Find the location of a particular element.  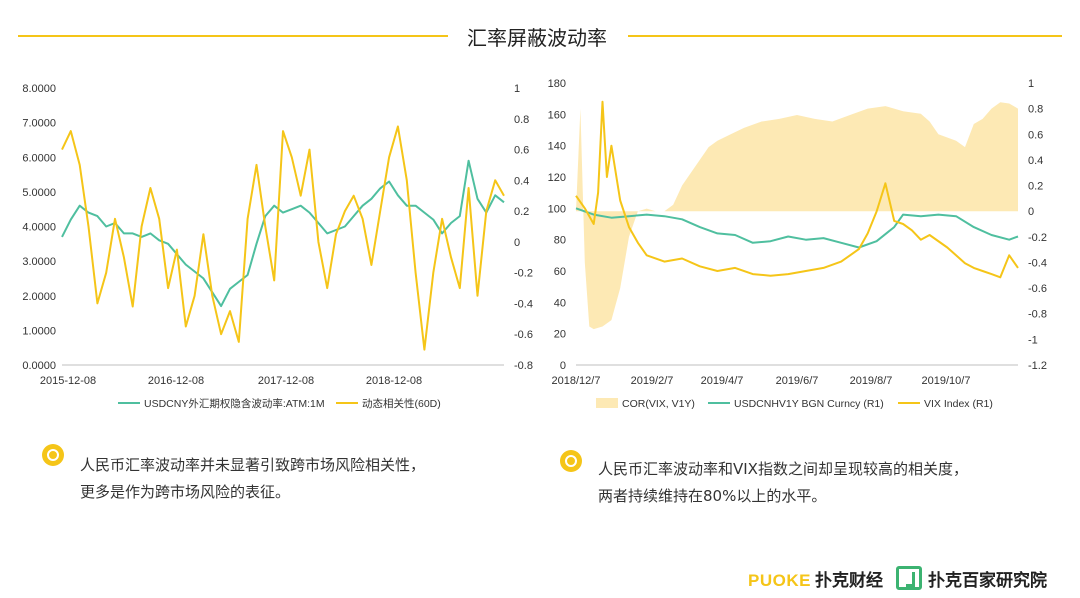

y-left-tick-label: 60 is located at coordinates (560, 272).